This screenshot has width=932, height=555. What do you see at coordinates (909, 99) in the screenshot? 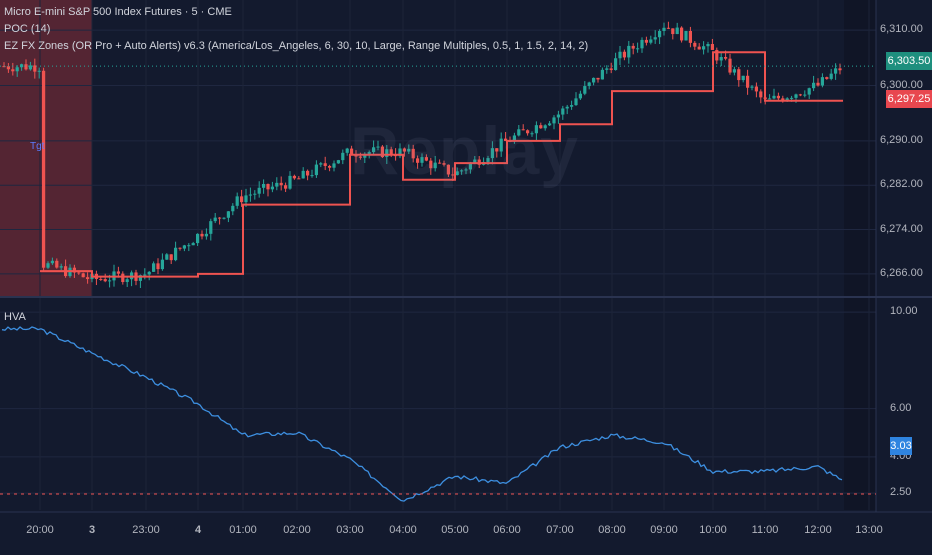
I see `poc-price-tag: 6,297.25` at bounding box center [909, 99].